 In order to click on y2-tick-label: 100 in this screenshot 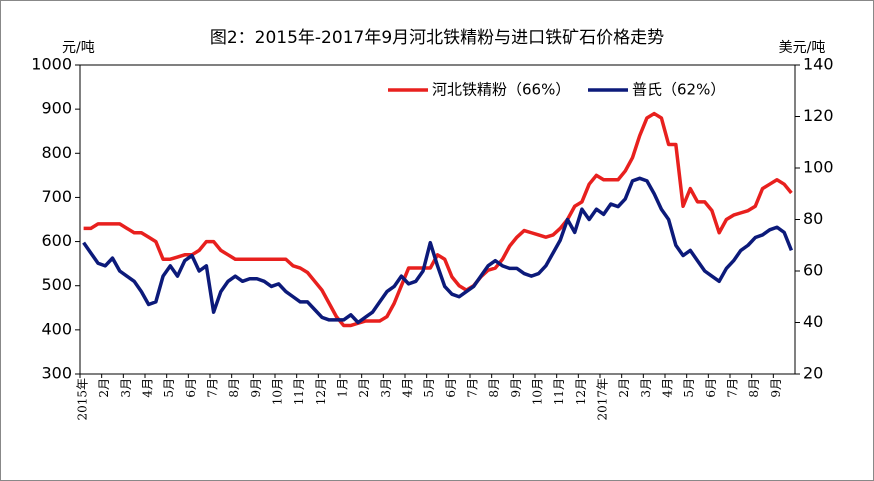, I will do `click(818, 167)`.